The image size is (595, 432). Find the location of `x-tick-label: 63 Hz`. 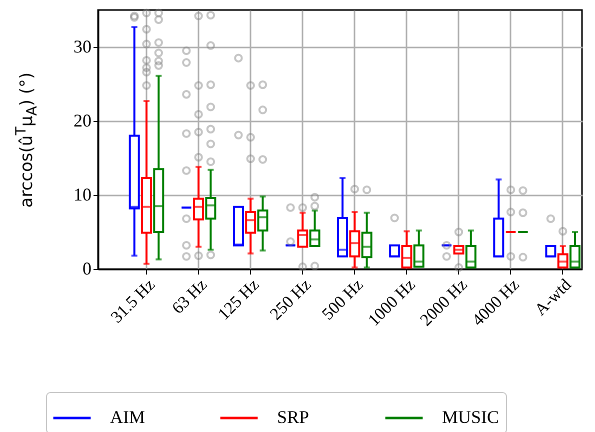

x-tick-label: 63 Hz is located at coordinates (189, 296).